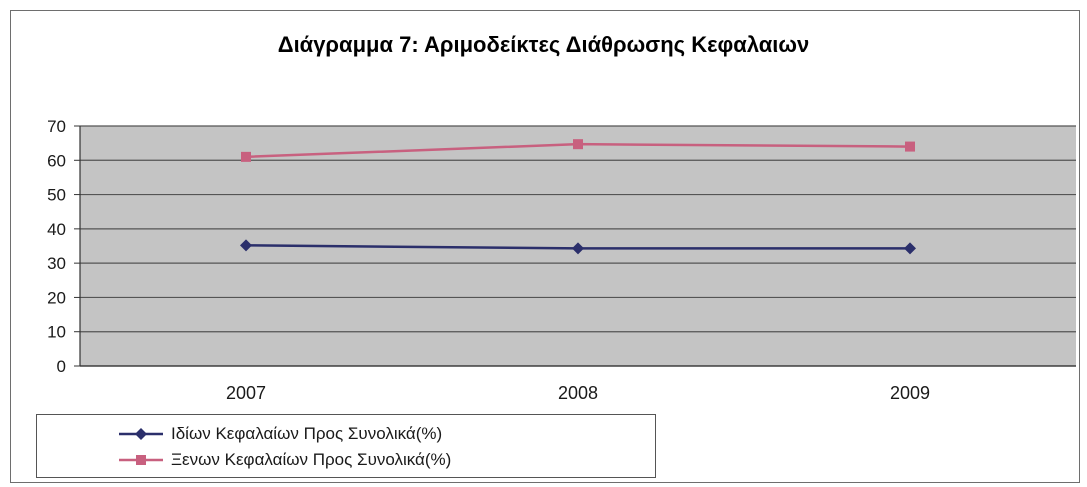 Image resolution: width=1087 pixels, height=487 pixels. What do you see at coordinates (307, 433) in the screenshot?
I see `legend-label-series-1: Ιδίων Κεφαλαίων Προς Συνολικά(%)` at bounding box center [307, 433].